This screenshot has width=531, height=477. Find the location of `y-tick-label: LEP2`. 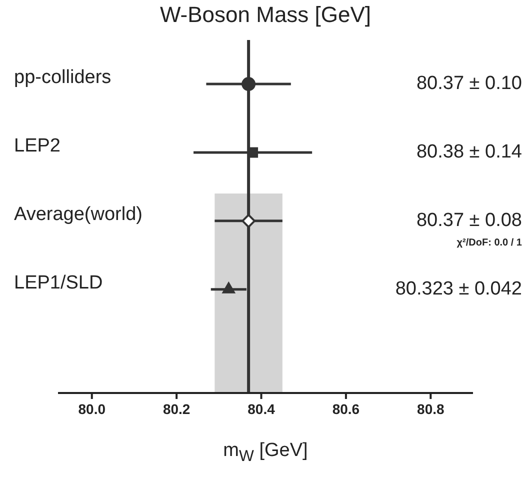

y-tick-label: LEP2 is located at coordinates (37, 146).